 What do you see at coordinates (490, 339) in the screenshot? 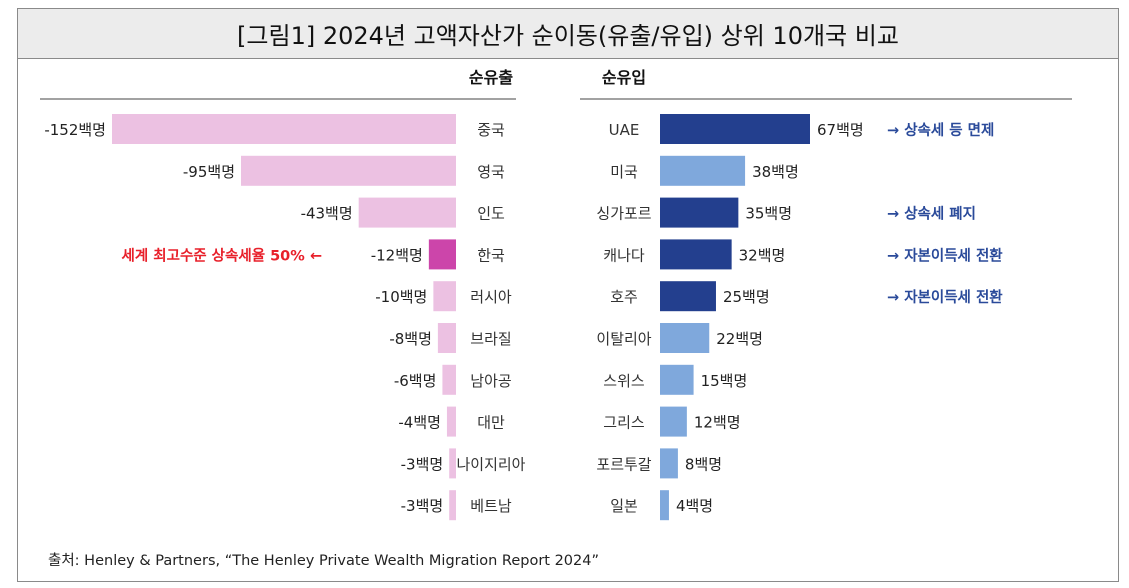
I see `outflow-category-label: 브라질` at bounding box center [490, 339].